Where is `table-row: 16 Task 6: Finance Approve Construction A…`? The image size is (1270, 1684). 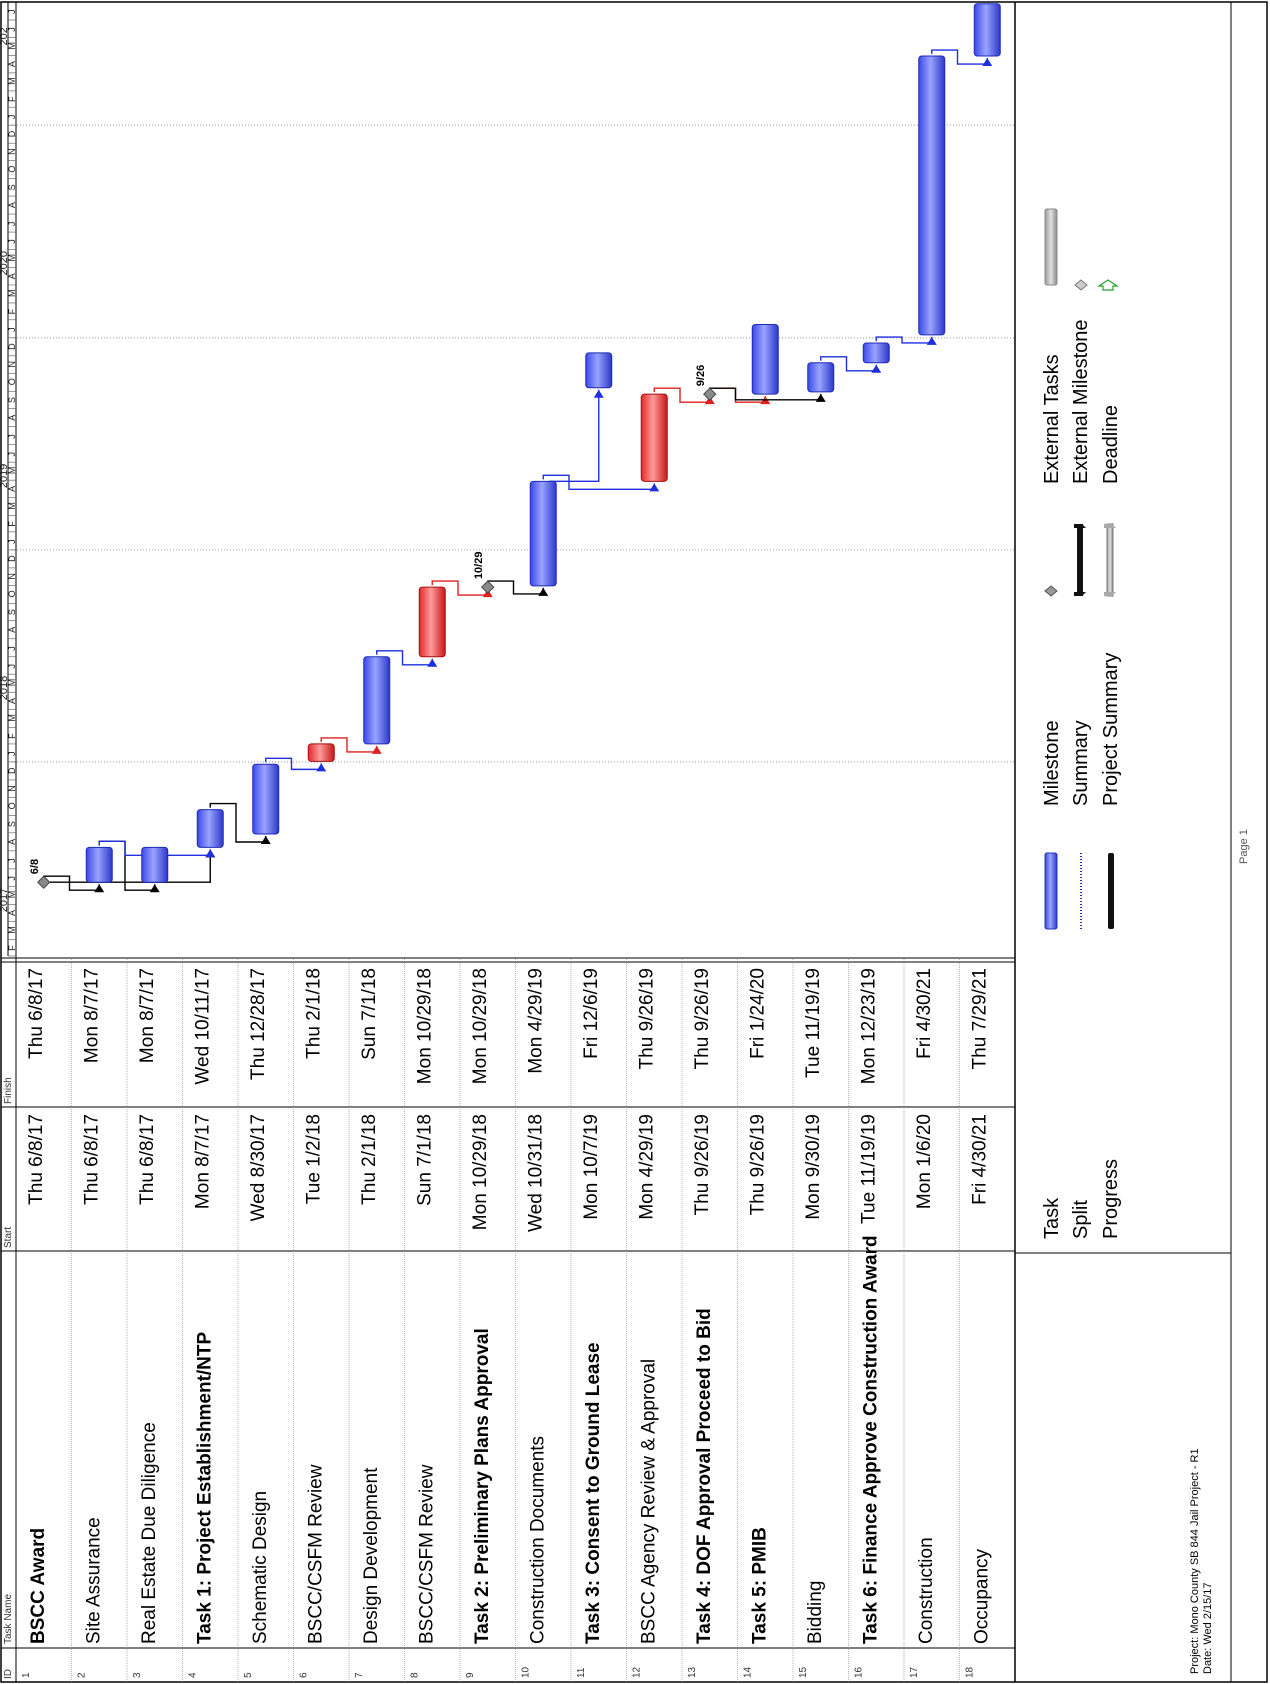 table-row: 16 Task 6: Finance Approve Construction A… is located at coordinates (879, 1320).